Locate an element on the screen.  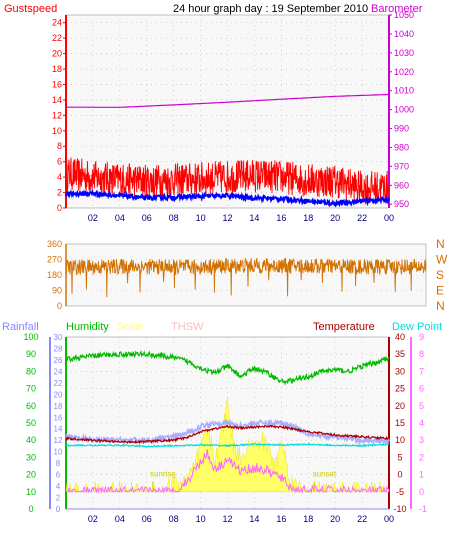
temperature-tick-label: 35 is located at coordinates (400, 354).